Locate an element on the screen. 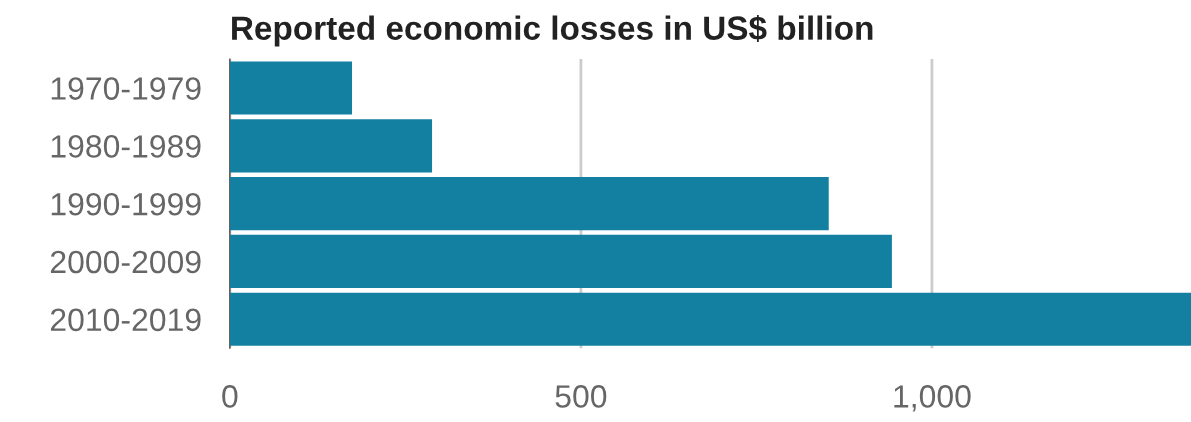  y-tick-label: 2010-2019 is located at coordinates (125, 320).